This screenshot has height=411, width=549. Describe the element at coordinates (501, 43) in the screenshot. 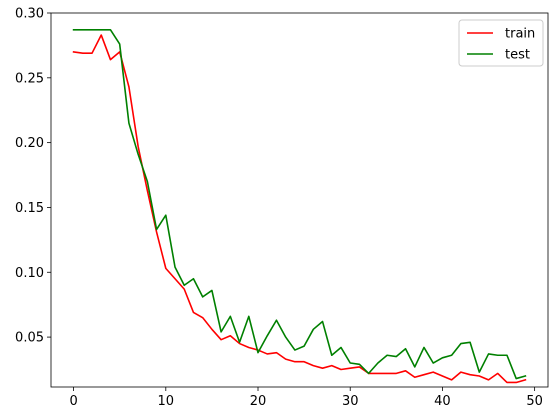

I see `legend: train test` at that location.